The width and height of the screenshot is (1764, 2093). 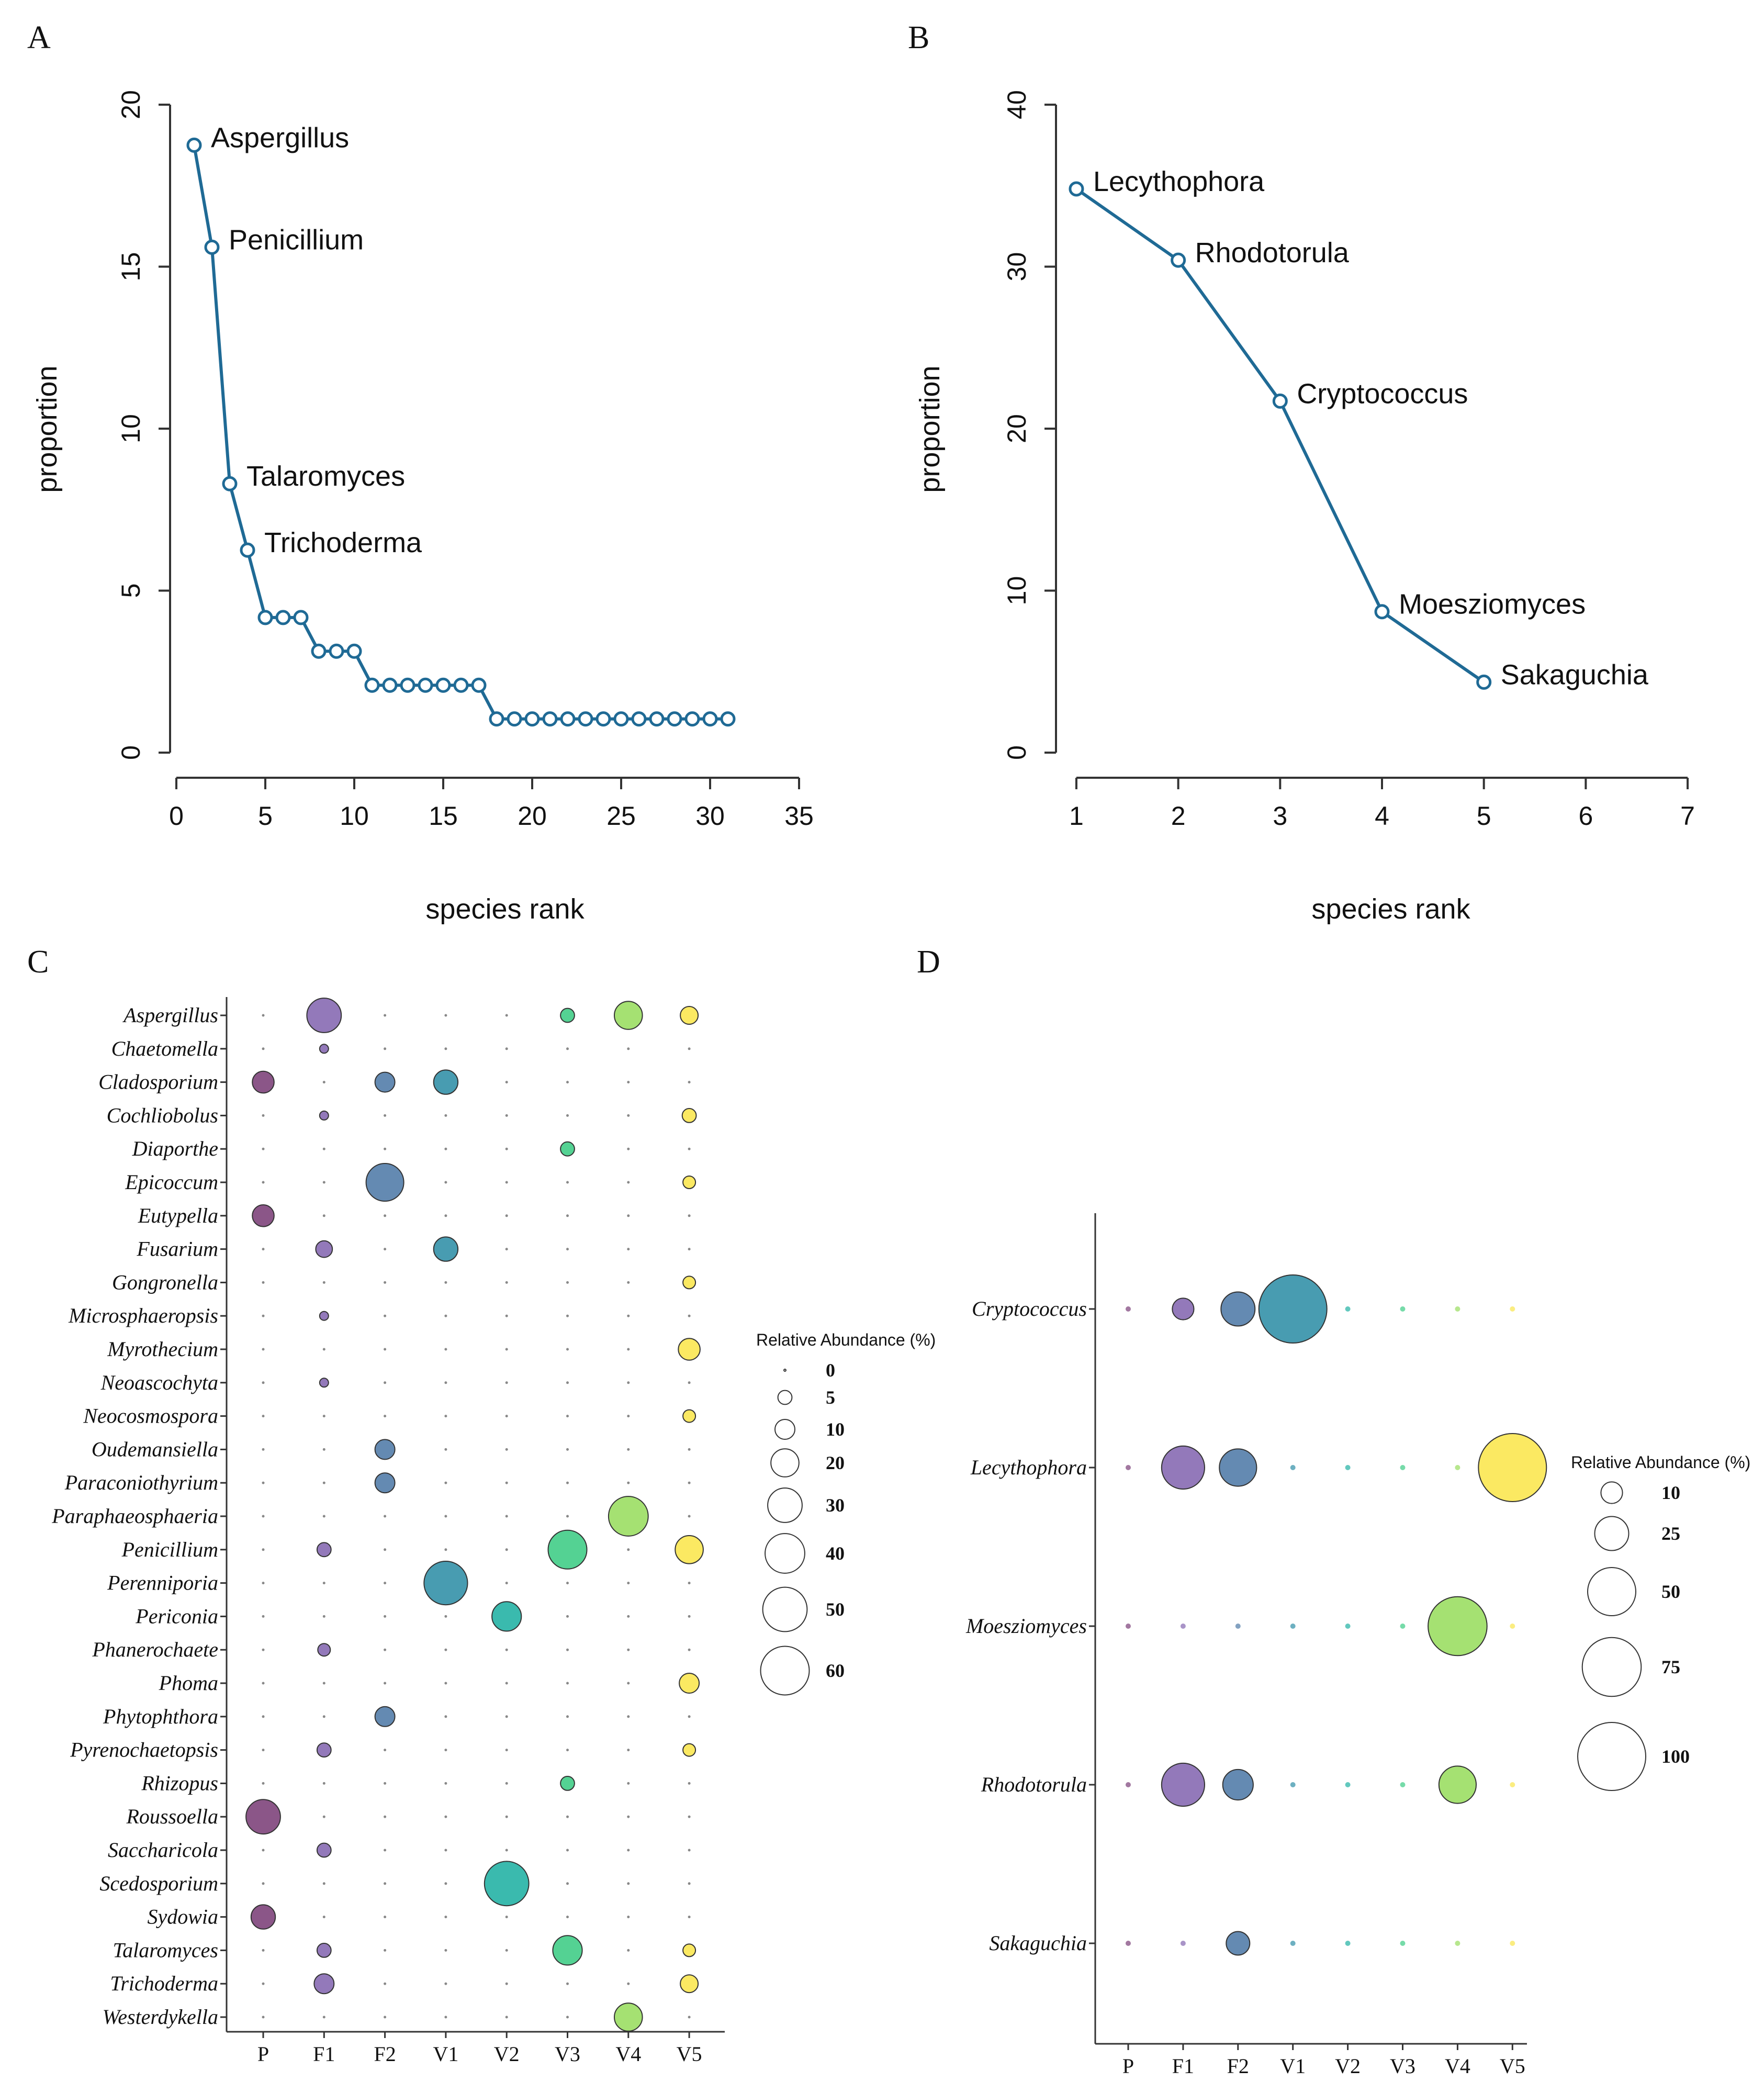 I want to click on panelD-legend-value: 10, so click(x=1670, y=1492).